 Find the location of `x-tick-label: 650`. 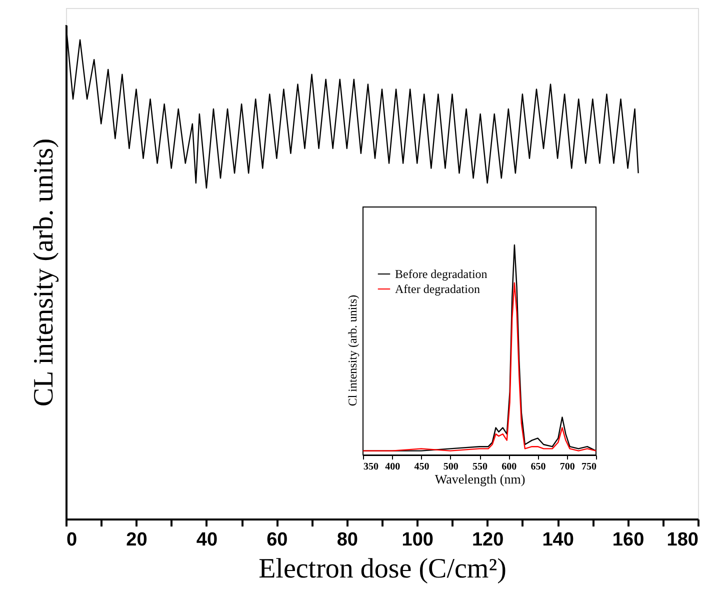

x-tick-label: 650 is located at coordinates (538, 467).